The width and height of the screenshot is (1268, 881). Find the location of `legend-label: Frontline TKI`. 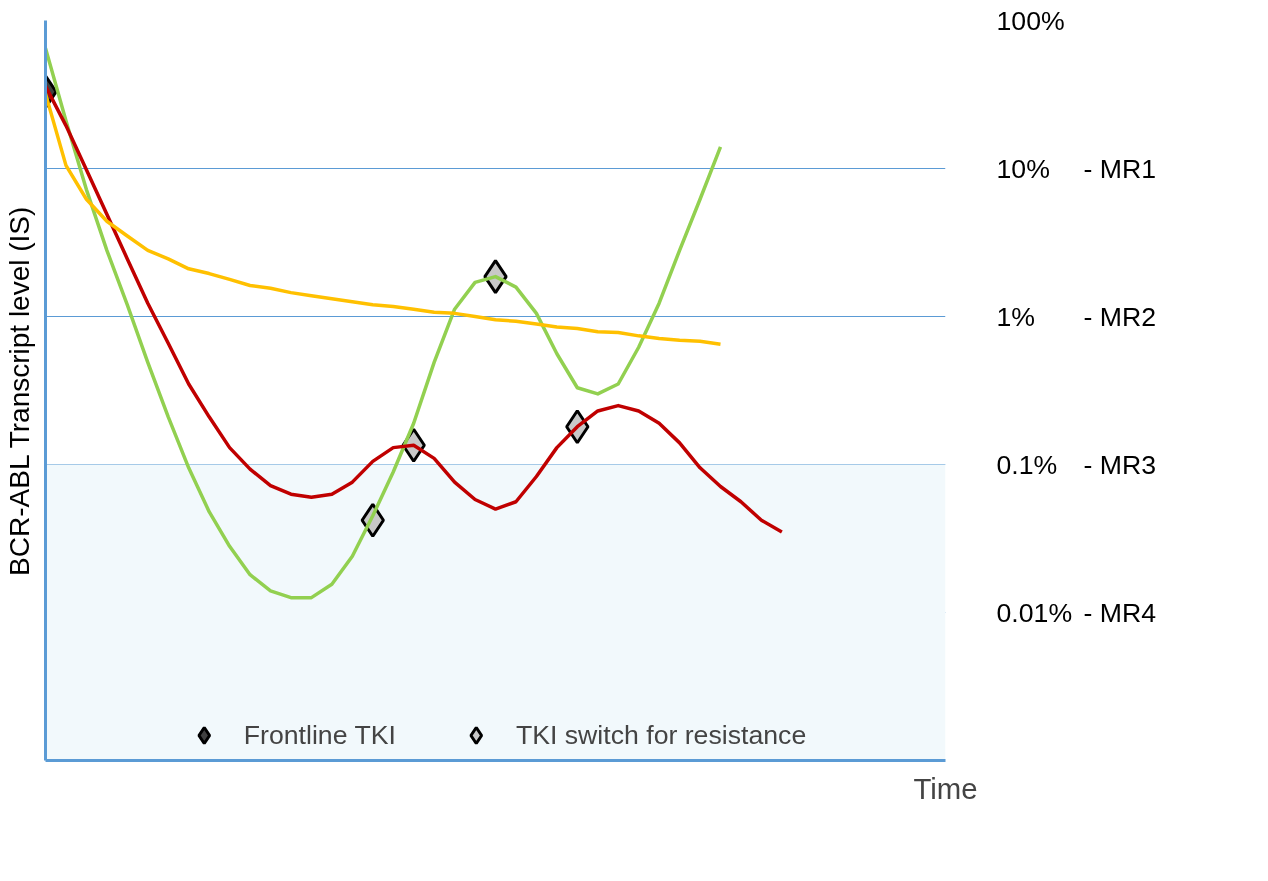

legend-label: Frontline TKI is located at coordinates (319, 735).